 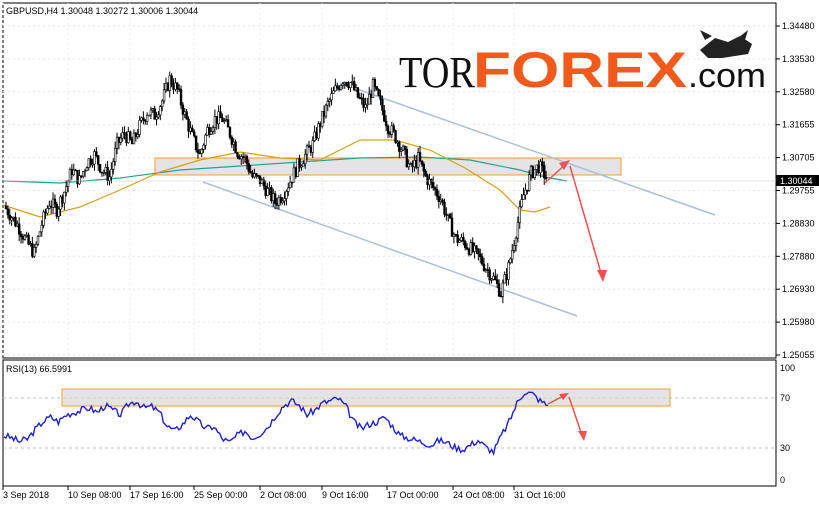 I want to click on torforex-logo: TOR FOREX .com, so click(x=582, y=64).